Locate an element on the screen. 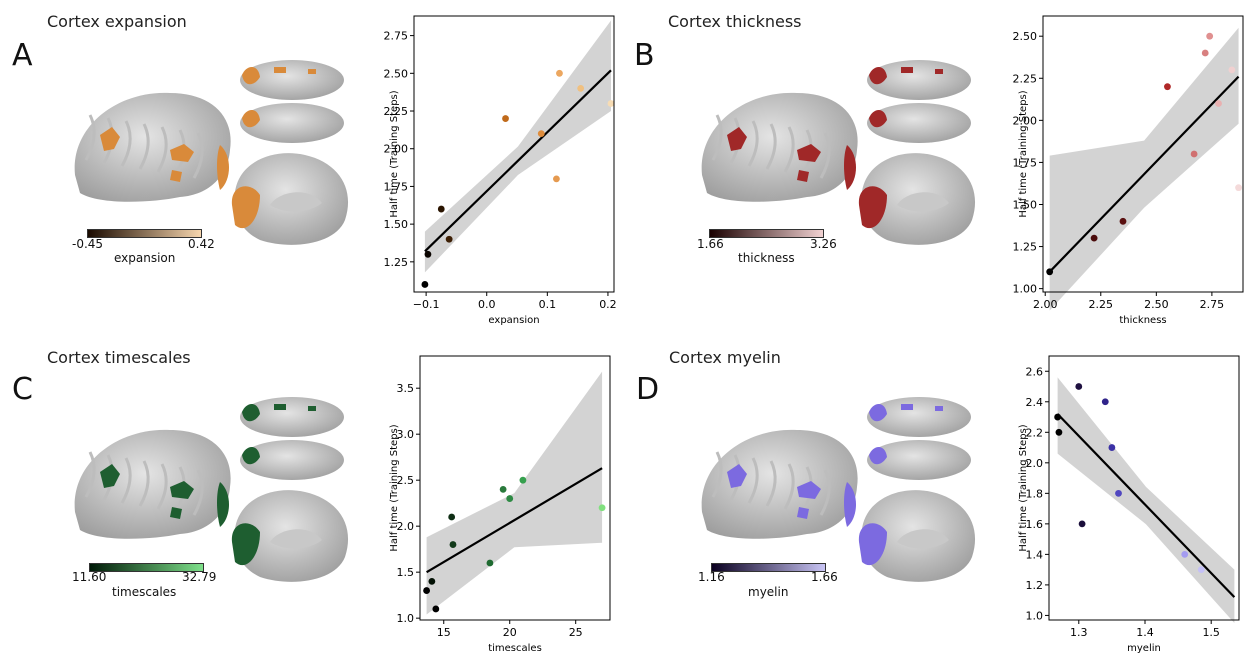 This screenshot has height=659, width=1253. x-tick-label: 1.3 is located at coordinates (1079, 632).